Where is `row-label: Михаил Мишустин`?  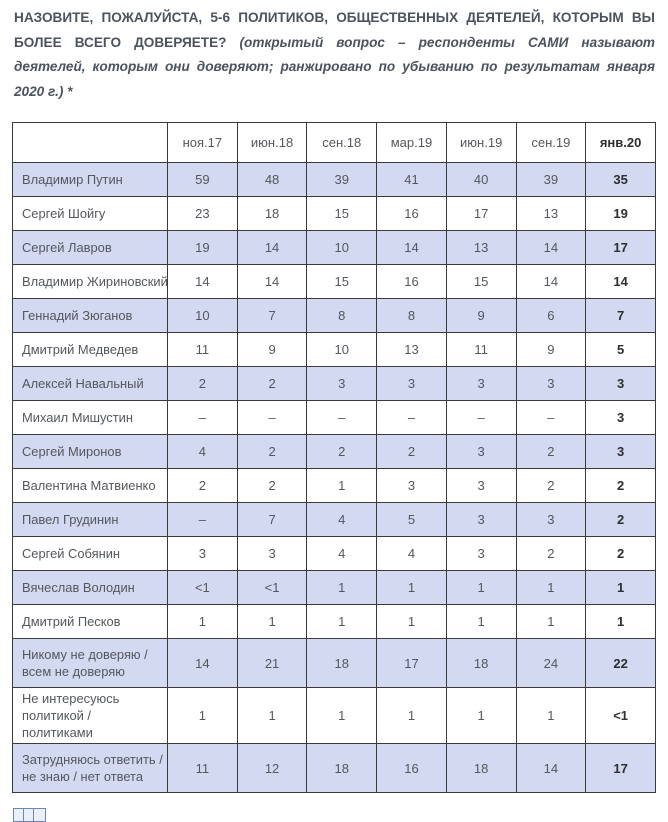 row-label: Михаил Мишустин is located at coordinates (90, 417).